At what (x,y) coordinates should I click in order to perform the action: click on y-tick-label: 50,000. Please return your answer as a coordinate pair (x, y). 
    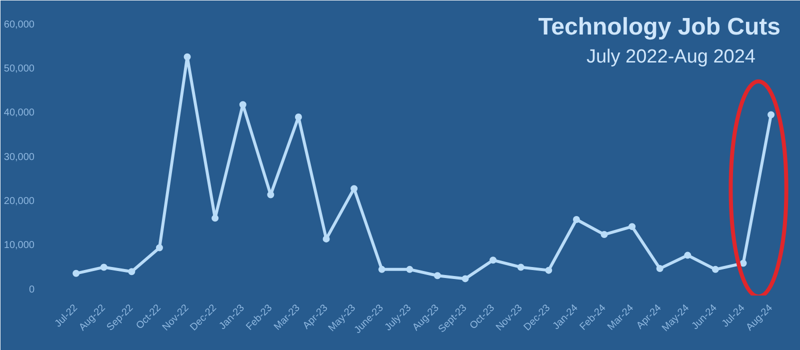
    Looking at the image, I should click on (19, 68).